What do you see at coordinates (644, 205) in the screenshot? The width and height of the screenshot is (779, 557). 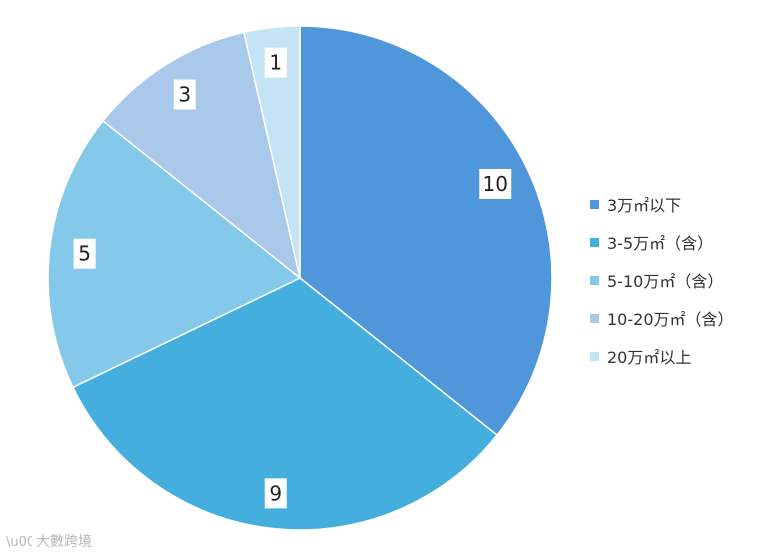 I see `legend-label: 3万㎡以下` at bounding box center [644, 205].